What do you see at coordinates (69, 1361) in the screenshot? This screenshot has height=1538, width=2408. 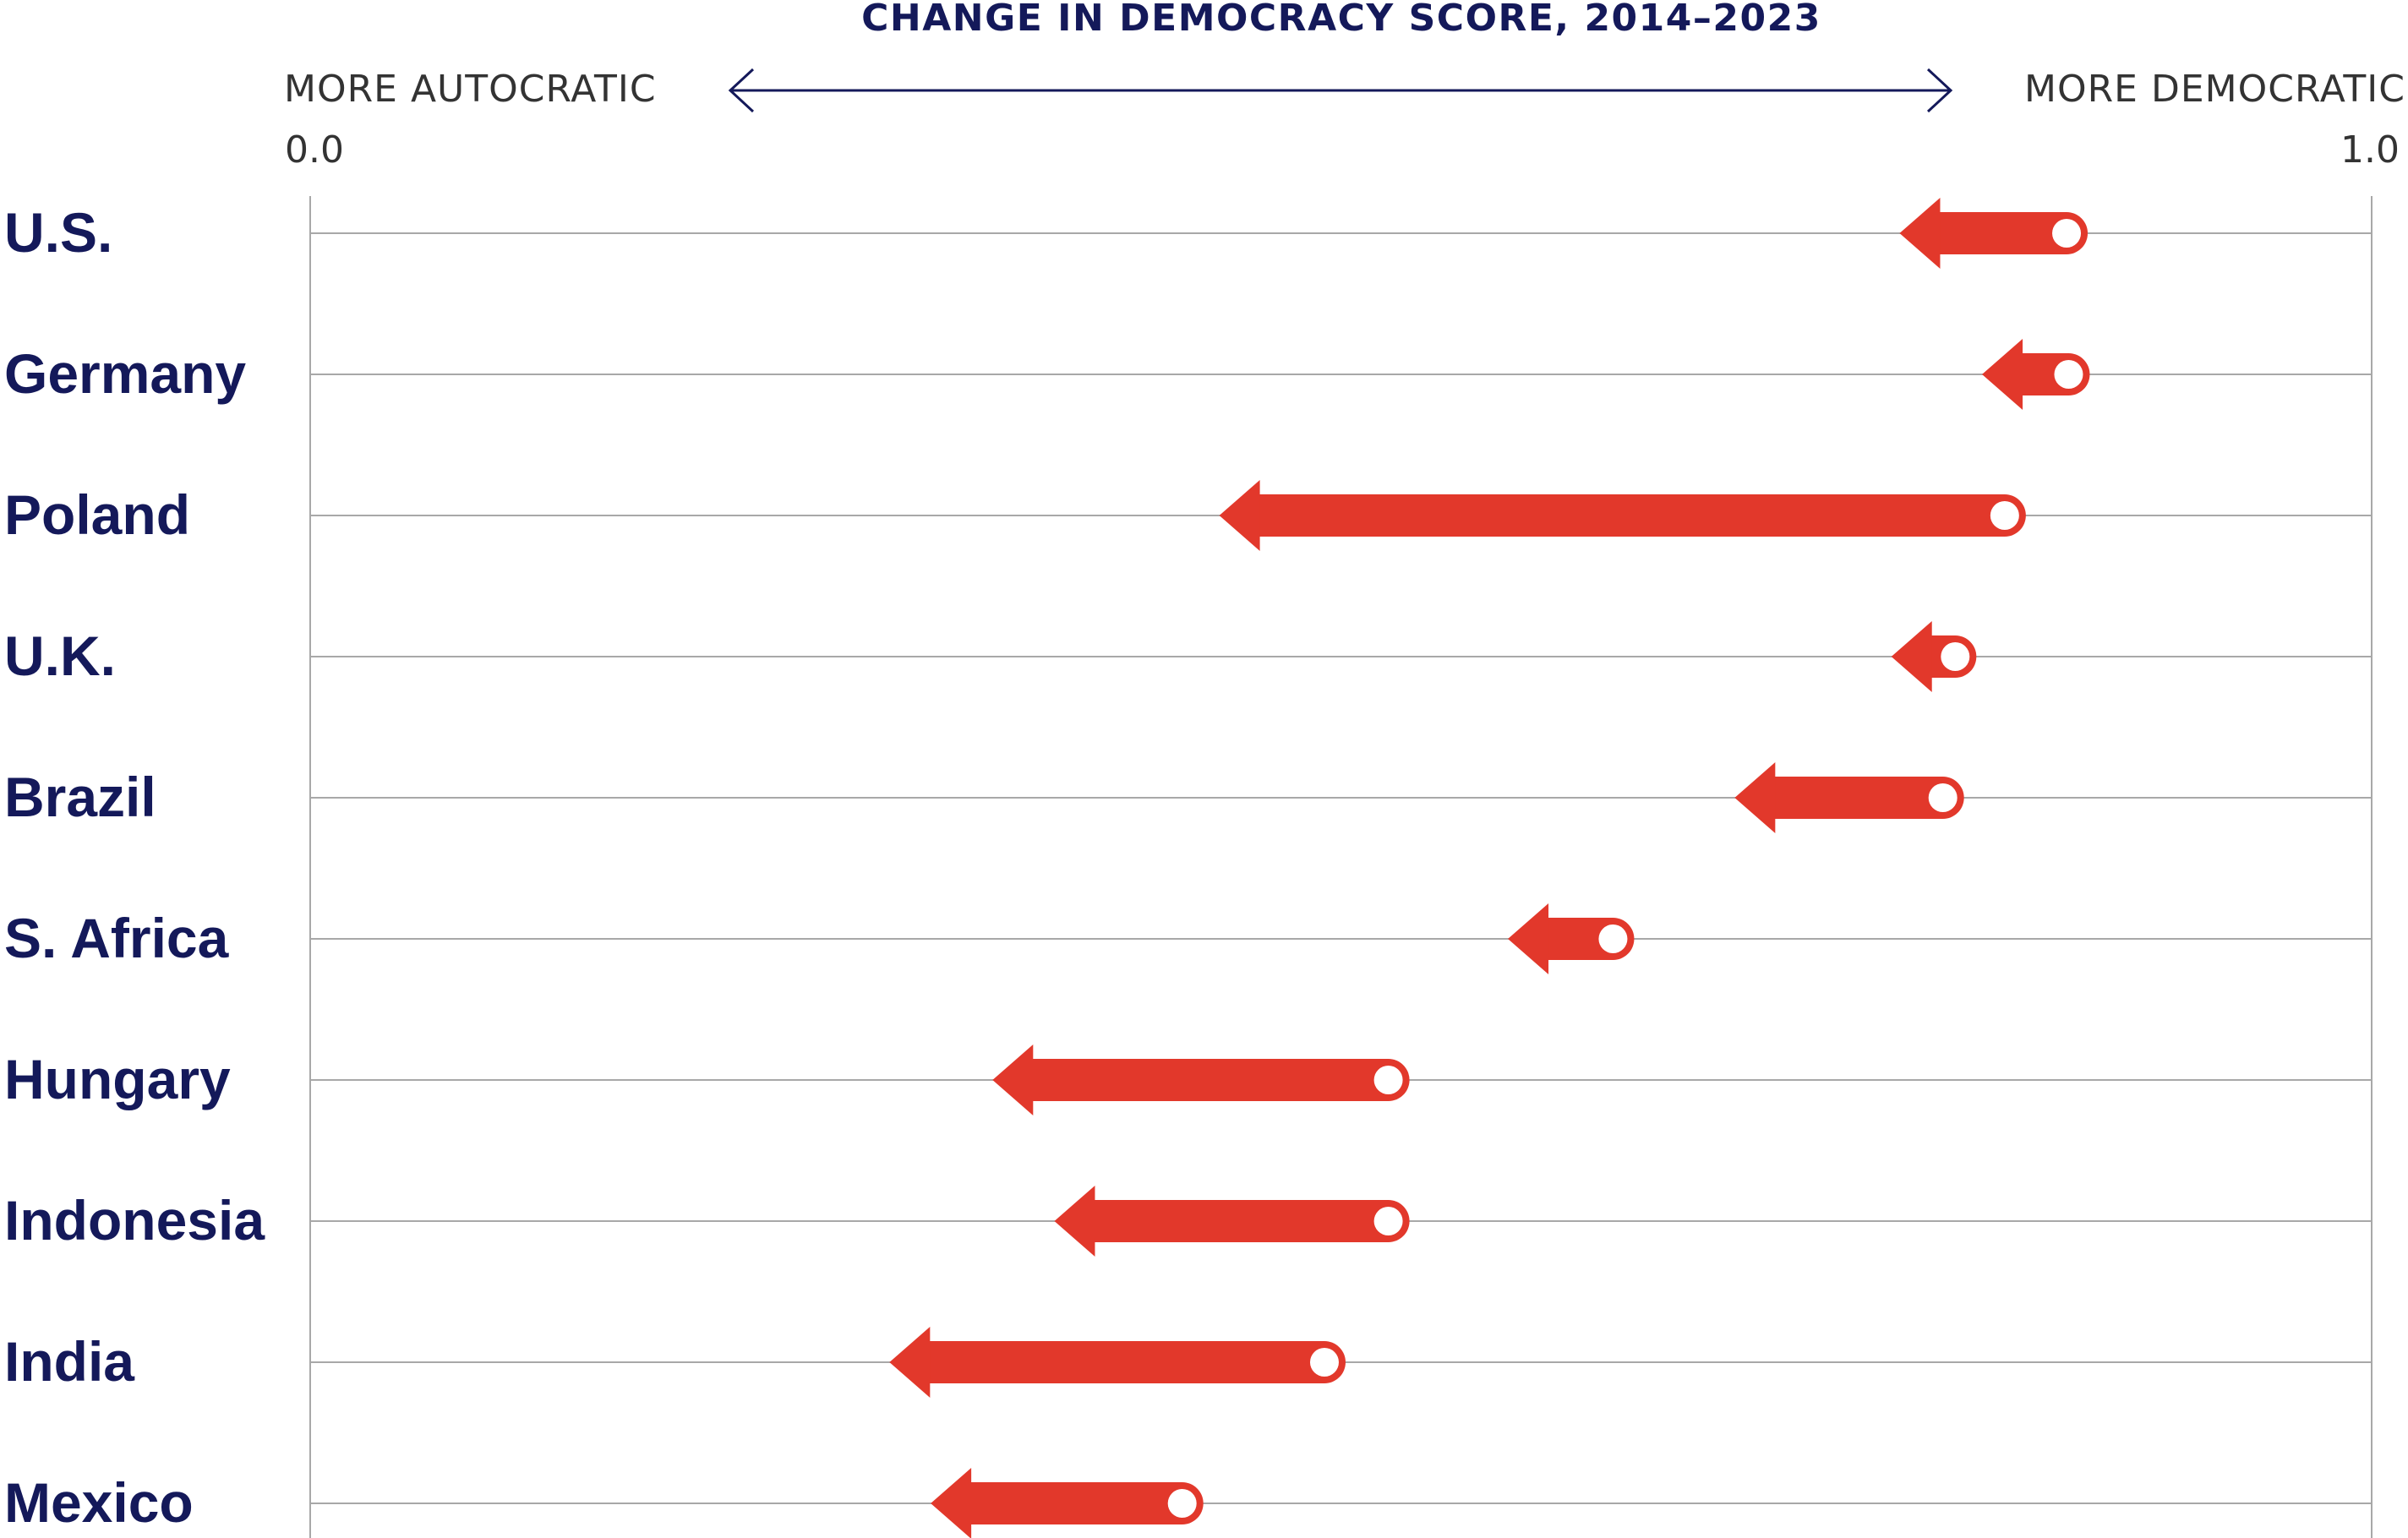 I see `row-label: India` at bounding box center [69, 1361].